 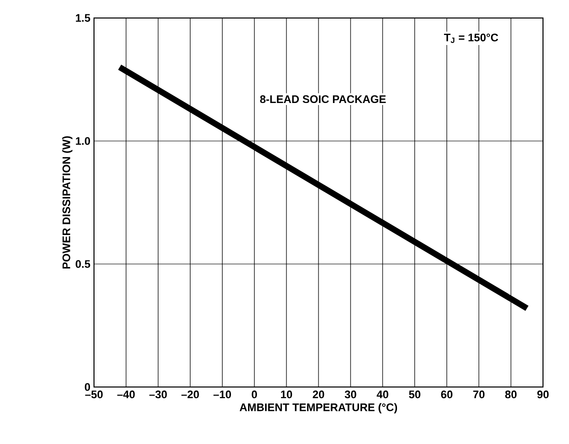 What do you see at coordinates (543, 394) in the screenshot?
I see `x-tick-label: 90` at bounding box center [543, 394].